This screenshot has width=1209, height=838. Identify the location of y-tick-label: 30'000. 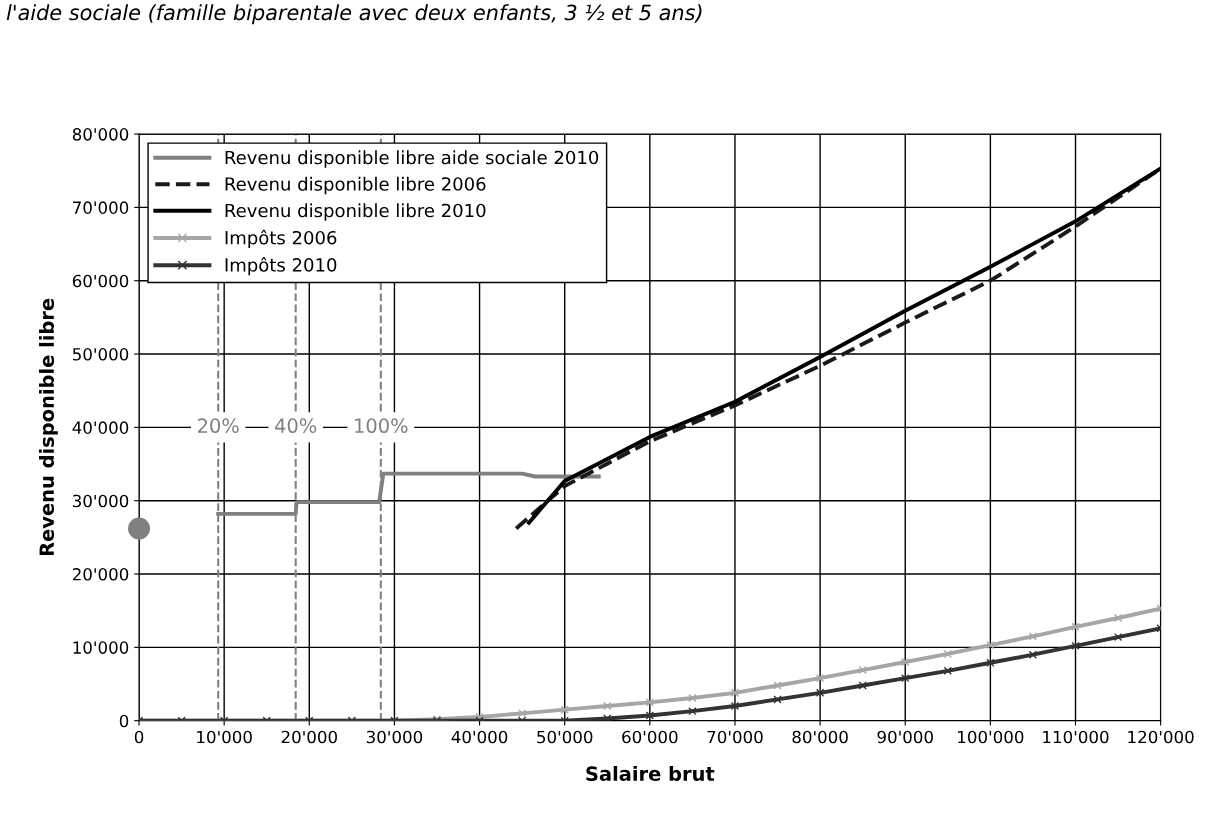
(100, 501).